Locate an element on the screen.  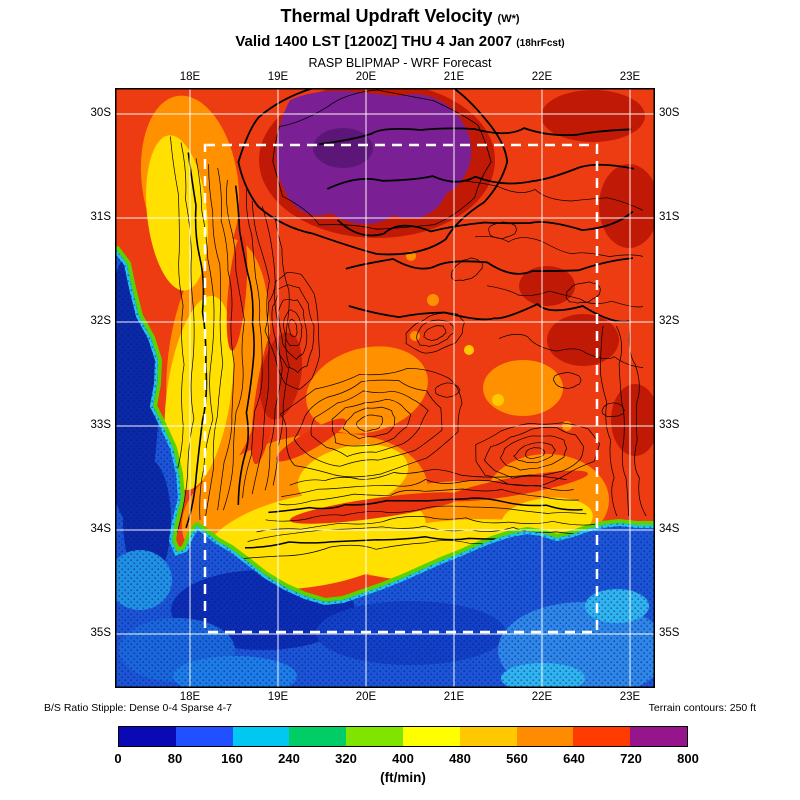
colorbar-tick: 640 is located at coordinates (574, 758).